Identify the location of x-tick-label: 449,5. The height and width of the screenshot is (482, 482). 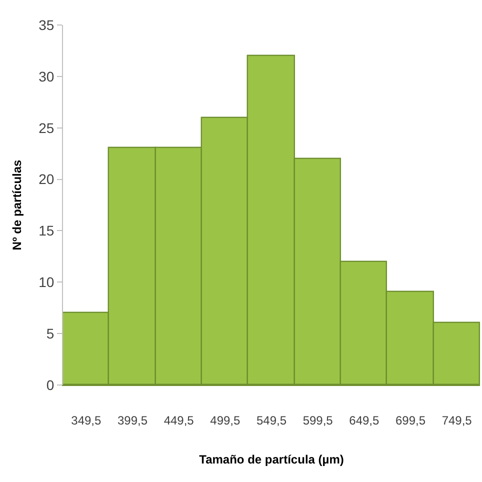
(179, 420).